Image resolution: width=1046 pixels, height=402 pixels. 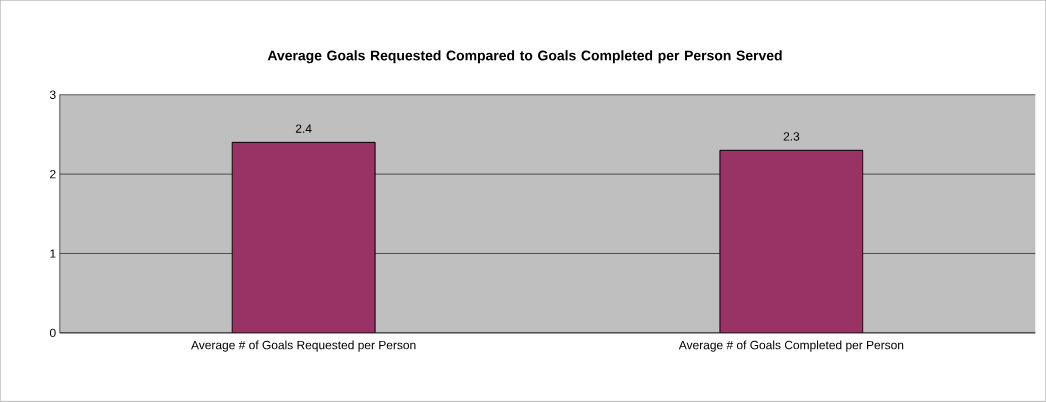 What do you see at coordinates (524, 57) in the screenshot?
I see `chart-title: Average Goals Requested Compared to Goals Completed per Person Served` at bounding box center [524, 57].